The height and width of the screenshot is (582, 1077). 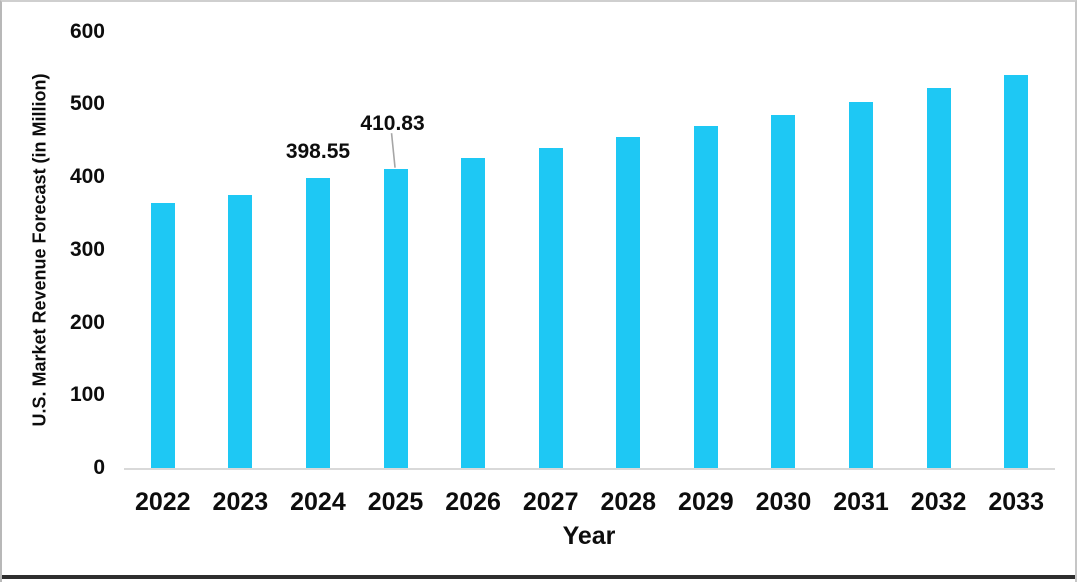 I want to click on x-tick-label-2024: 2024, so click(x=318, y=502).